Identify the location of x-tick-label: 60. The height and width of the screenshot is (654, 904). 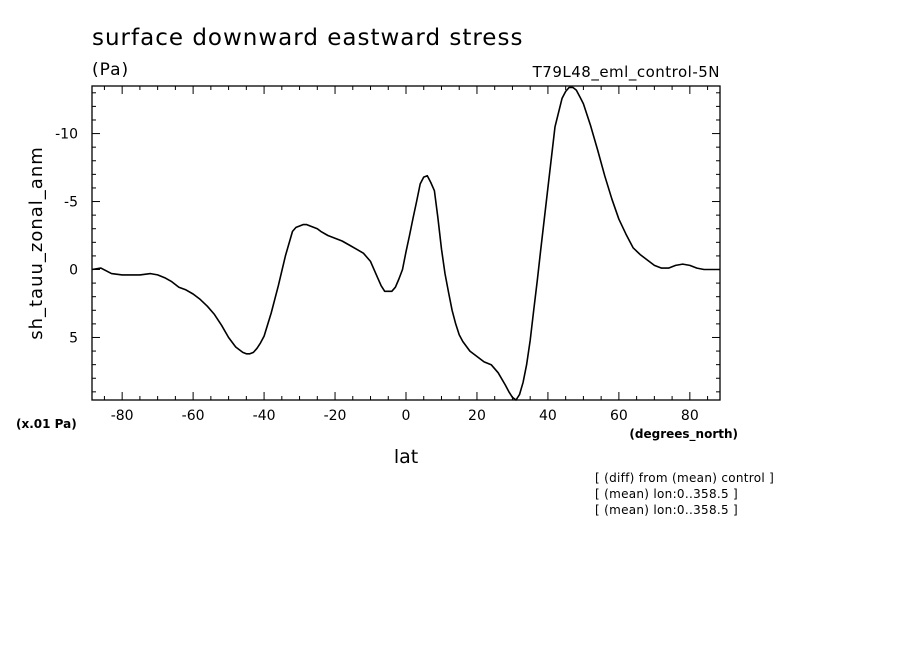
(619, 416).